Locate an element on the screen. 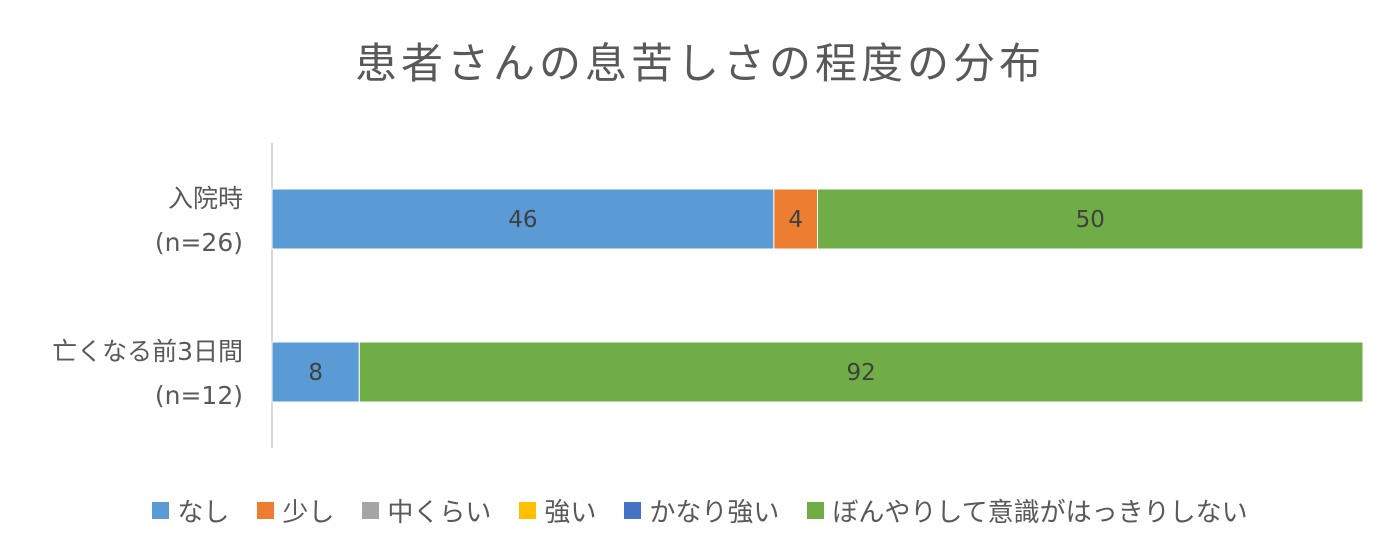 Image resolution: width=1400 pixels, height=560 pixels. chart-title: 患者さんの息苦しさの程度の分布 is located at coordinates (699, 63).